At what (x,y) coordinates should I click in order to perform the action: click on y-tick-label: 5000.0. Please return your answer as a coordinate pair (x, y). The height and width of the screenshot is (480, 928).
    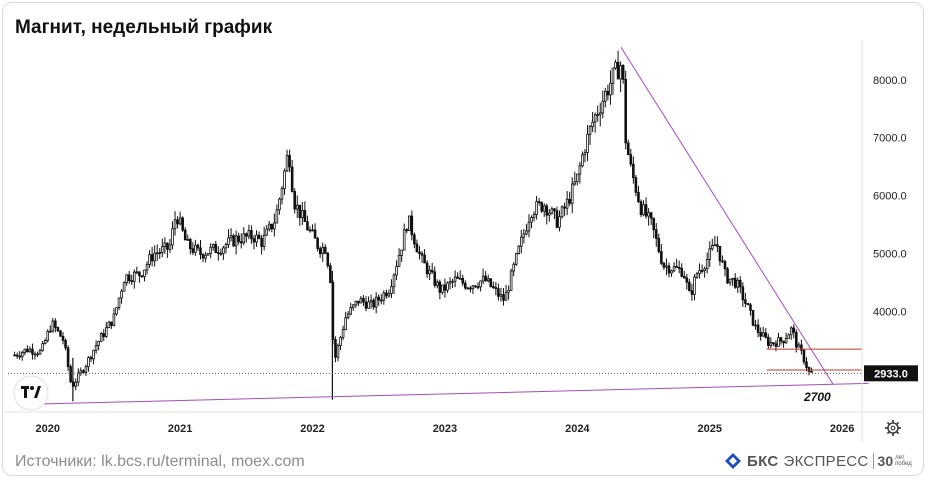
    Looking at the image, I should click on (890, 255).